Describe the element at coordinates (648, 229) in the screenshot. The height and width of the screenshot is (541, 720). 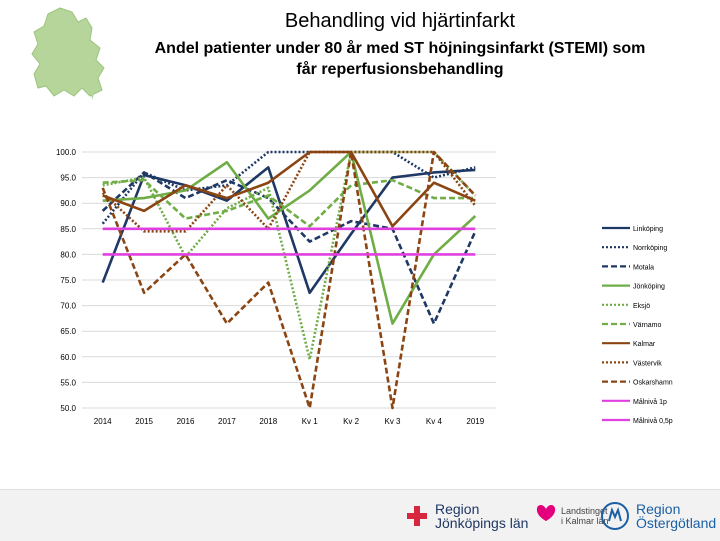
I see `legend-label: Linköping` at that location.